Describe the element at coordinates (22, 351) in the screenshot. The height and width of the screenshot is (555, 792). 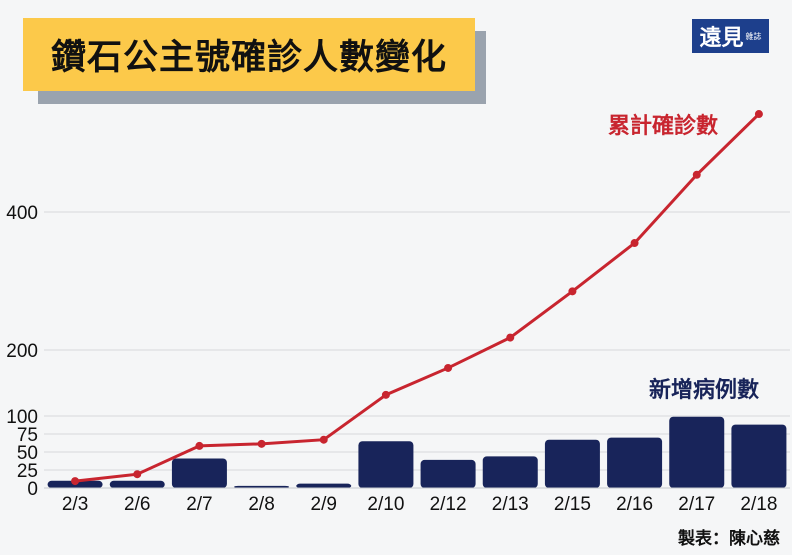
I see `y-tick-label: 200` at that location.